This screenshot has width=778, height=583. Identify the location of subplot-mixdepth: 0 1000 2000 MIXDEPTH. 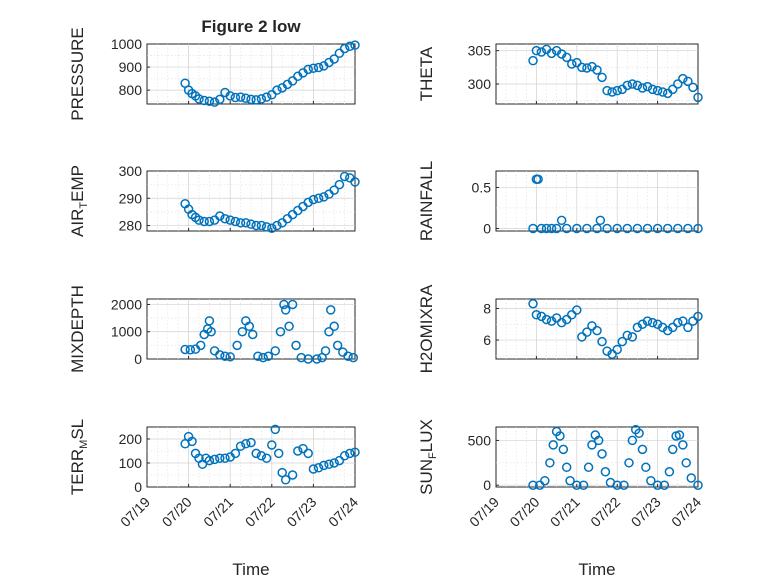
(213, 329).